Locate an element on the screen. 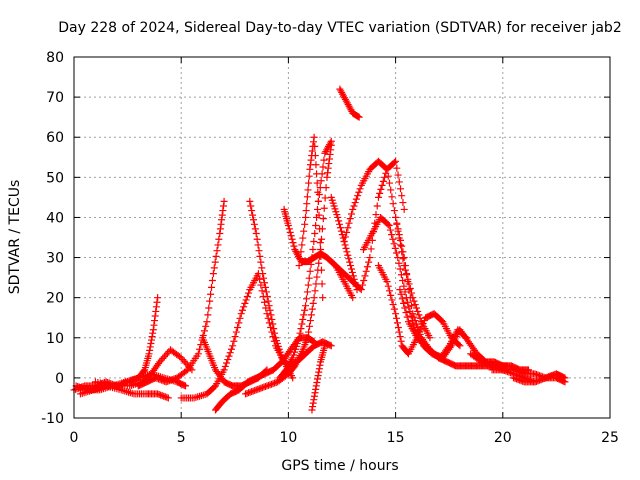 The width and height of the screenshot is (640, 480). y-tick-label: 70 is located at coordinates (55, 98).